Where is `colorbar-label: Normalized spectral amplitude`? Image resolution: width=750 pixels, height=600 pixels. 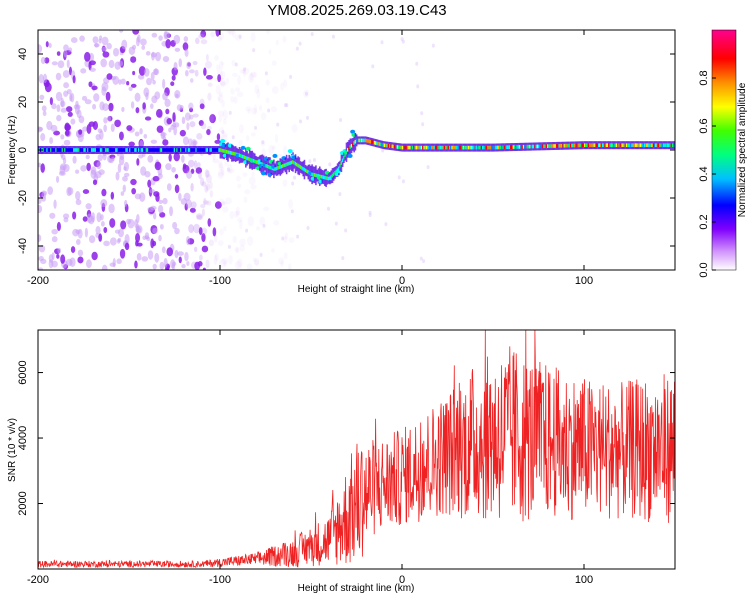 colorbar-label: Normalized spectral amplitude is located at coordinates (742, 149).